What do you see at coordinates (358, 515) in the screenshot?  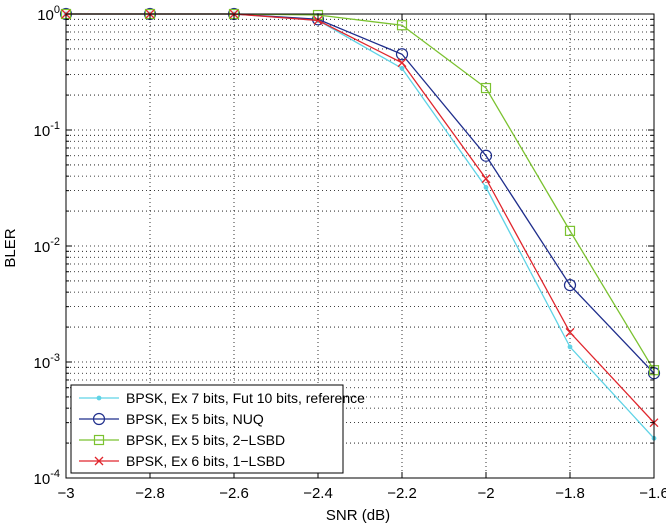 I see `x-axis-label: SNR (dB)` at bounding box center [358, 515].